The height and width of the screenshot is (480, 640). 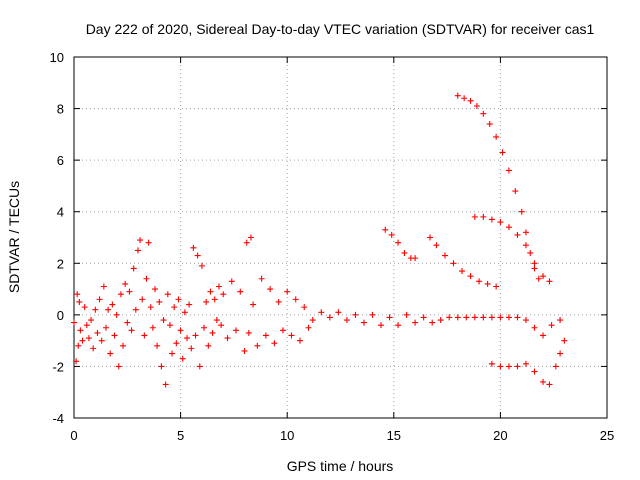 I want to click on x-tick-label: 15, so click(x=394, y=435).